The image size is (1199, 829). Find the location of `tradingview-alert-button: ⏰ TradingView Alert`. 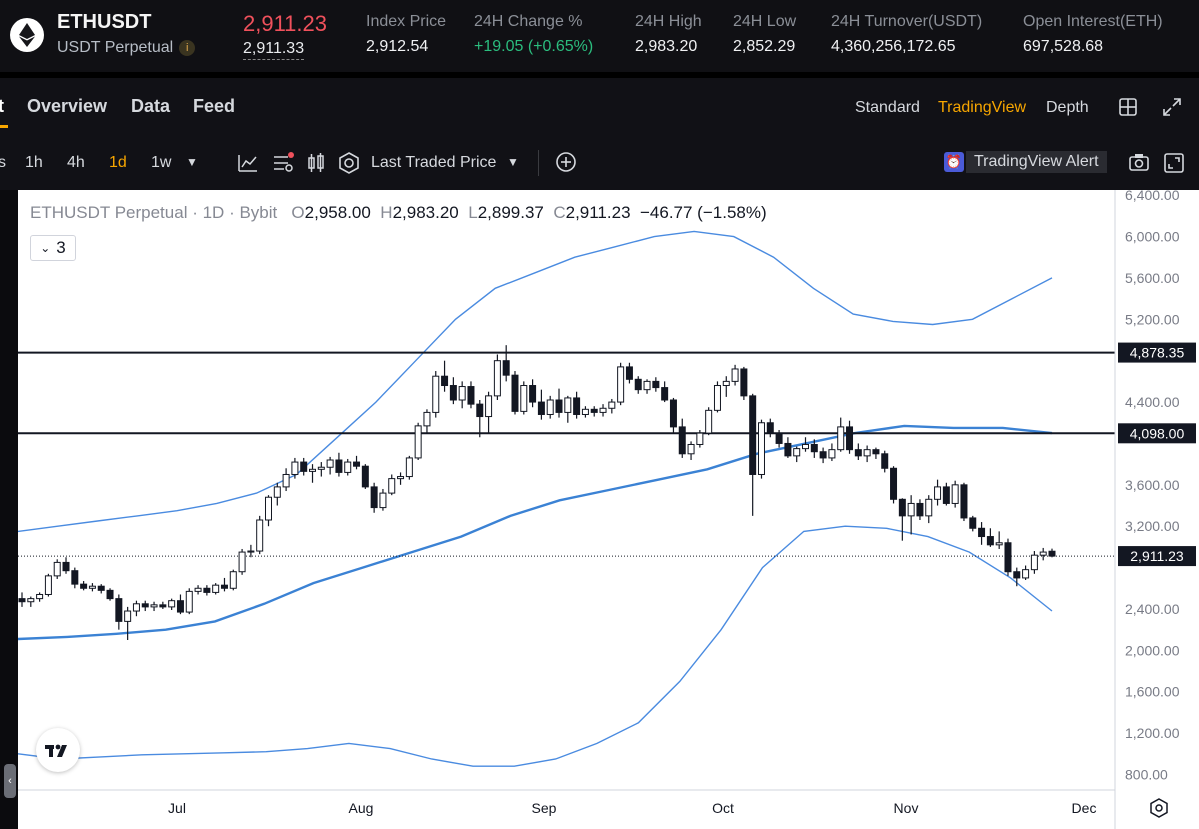

tradingview-alert-button: ⏰ TradingView Alert is located at coordinates (1025, 162).